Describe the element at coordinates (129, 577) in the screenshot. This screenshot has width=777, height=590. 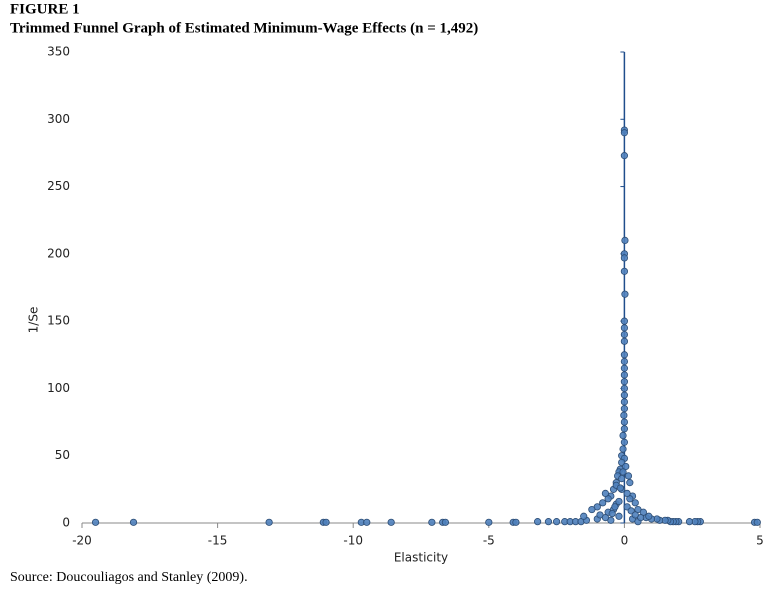
I see `source-note: Source: Doucouliagos and Stanley (2009).` at that location.